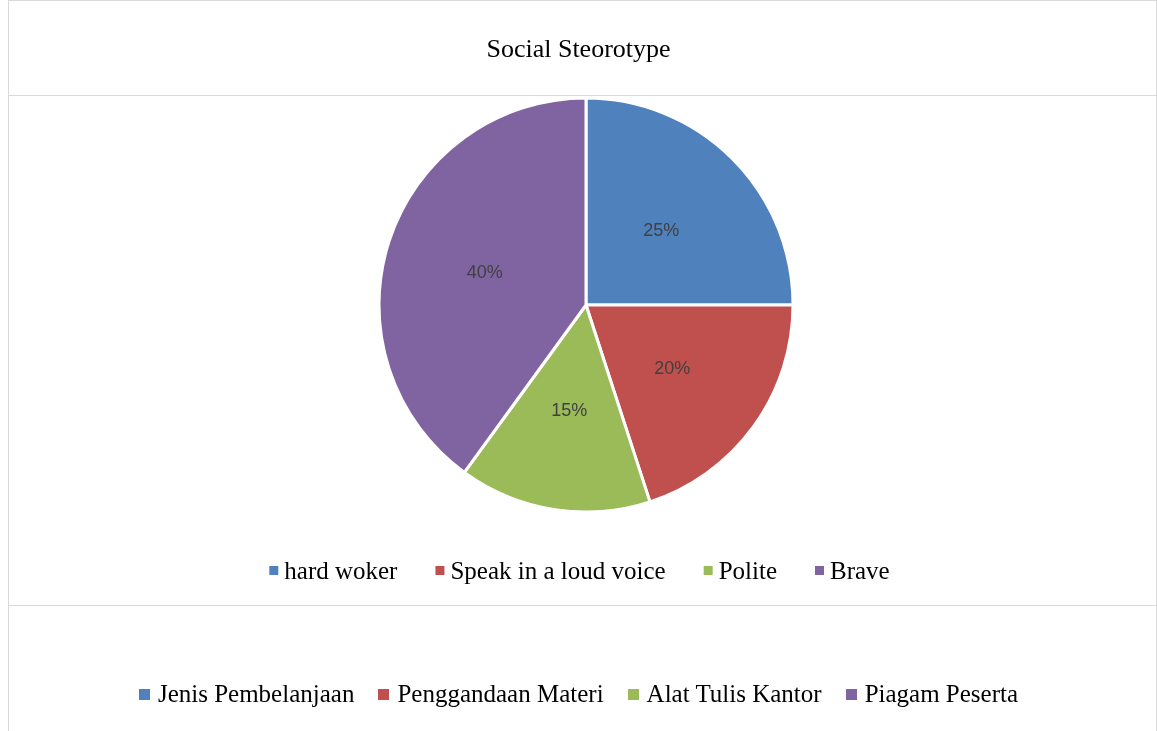  Describe the element at coordinates (256, 694) in the screenshot. I see `text: Jenis Pembelanjaan` at that location.